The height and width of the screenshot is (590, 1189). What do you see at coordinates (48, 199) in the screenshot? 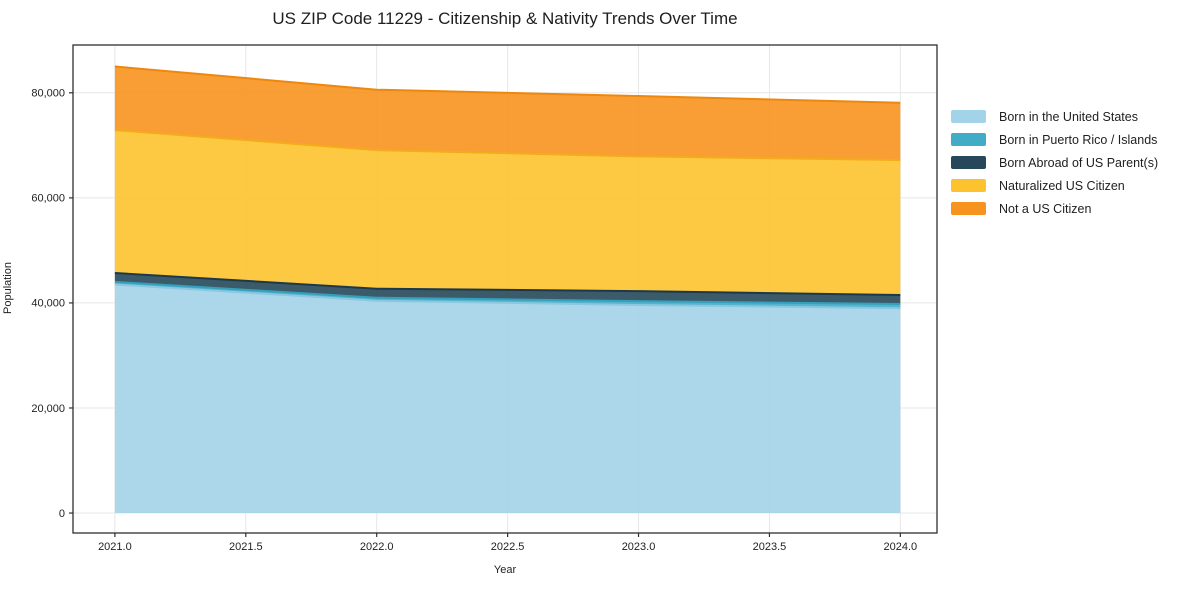
I see `y-tick-label: 60,000` at bounding box center [48, 199].